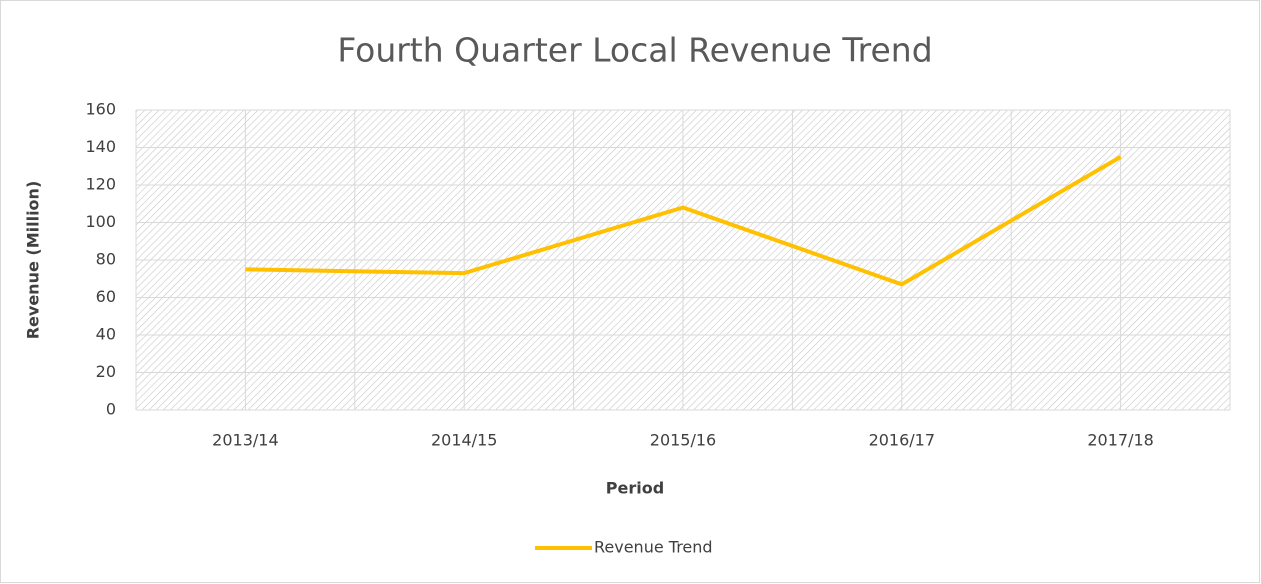 The image size is (1261, 584). Describe the element at coordinates (464, 440) in the screenshot. I see `x-tick-label: 2014/15` at that location.